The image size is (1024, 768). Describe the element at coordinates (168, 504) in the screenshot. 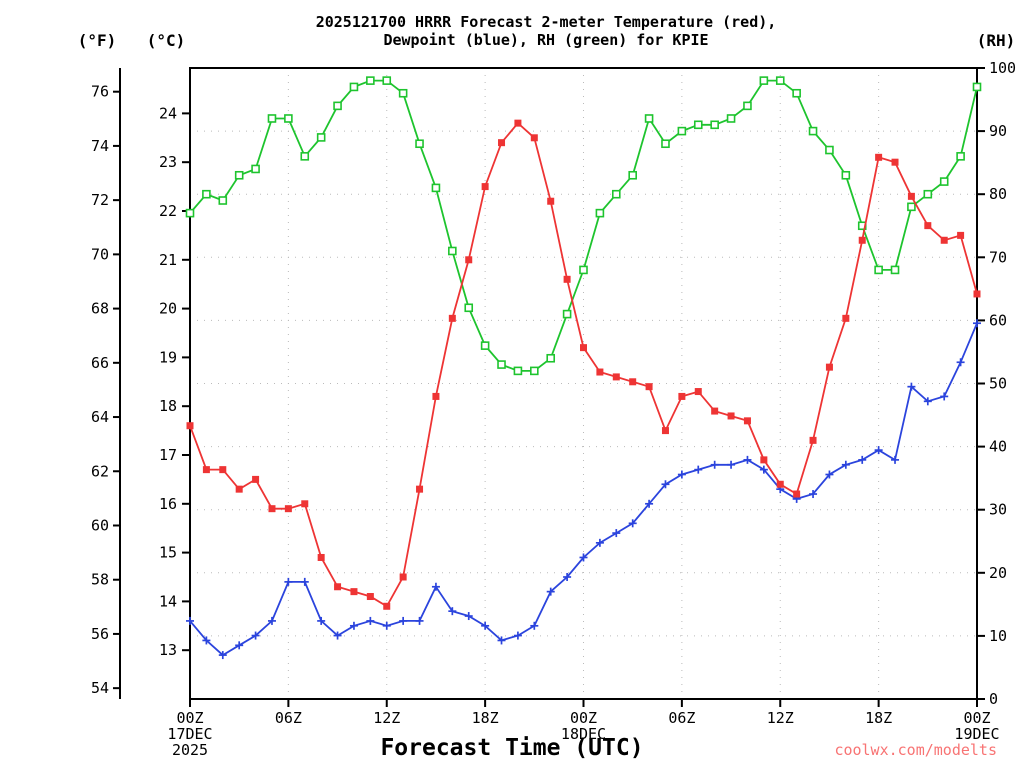

I see `celsius-tick-label: 16` at that location.